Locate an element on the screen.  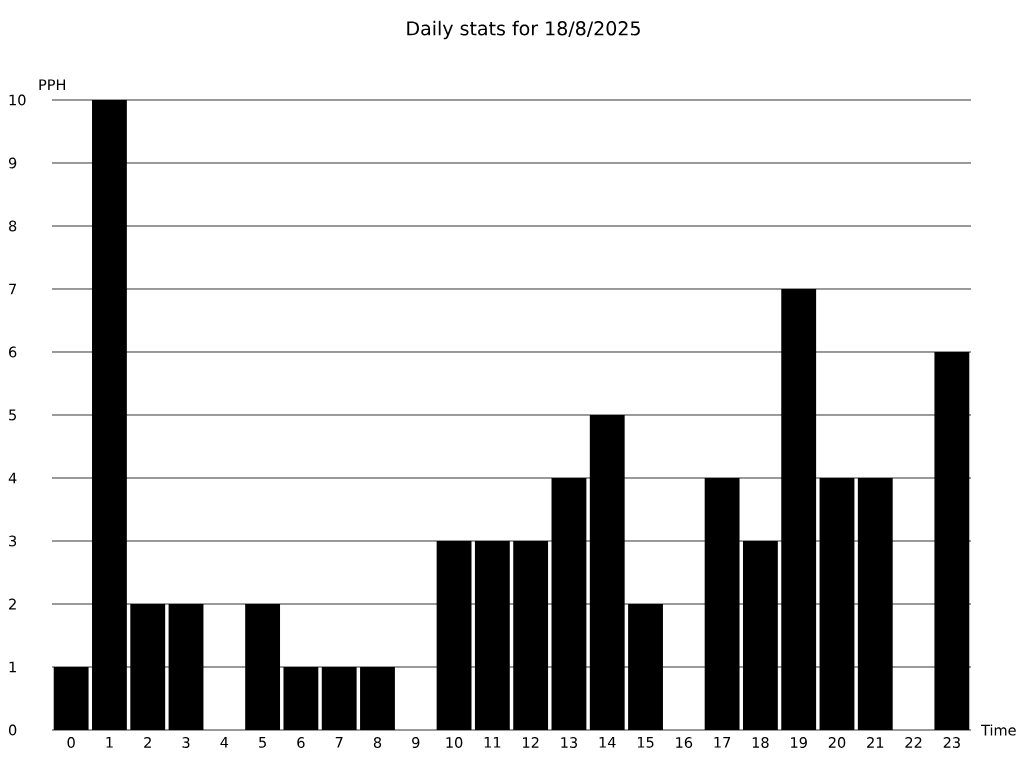
x-tick-label: 8 is located at coordinates (377, 742).